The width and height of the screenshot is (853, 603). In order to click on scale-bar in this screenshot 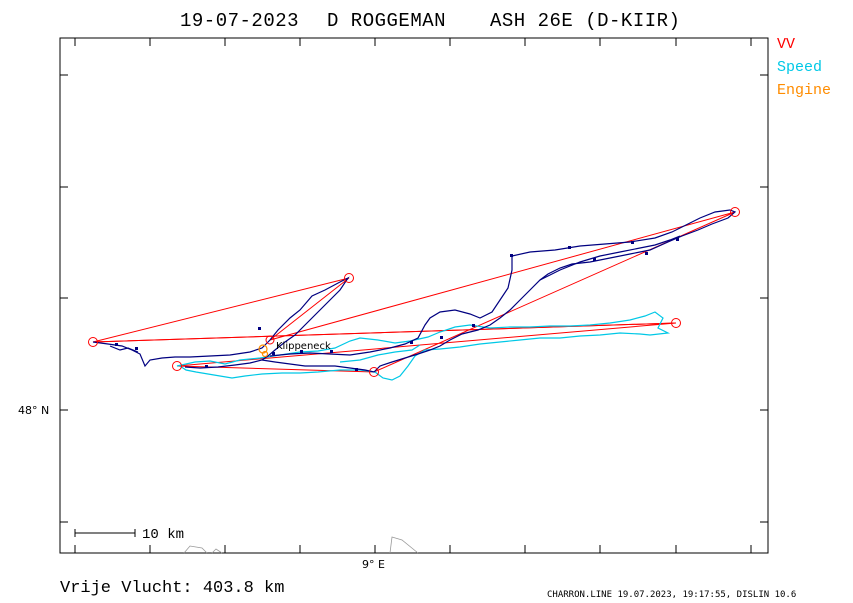, I will do `click(105, 533)`.